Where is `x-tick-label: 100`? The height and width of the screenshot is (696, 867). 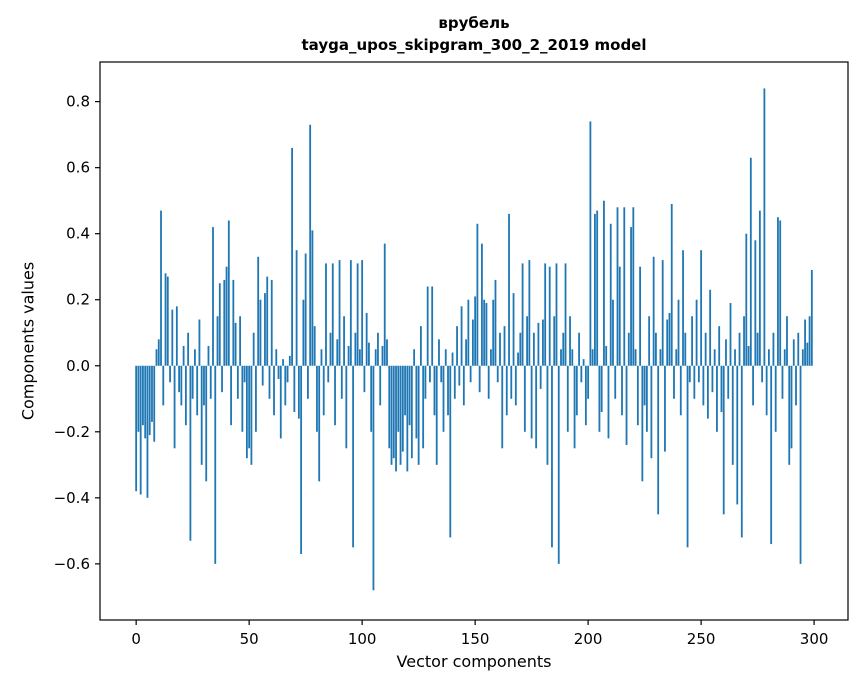 x-tick-label: 100 is located at coordinates (362, 639).